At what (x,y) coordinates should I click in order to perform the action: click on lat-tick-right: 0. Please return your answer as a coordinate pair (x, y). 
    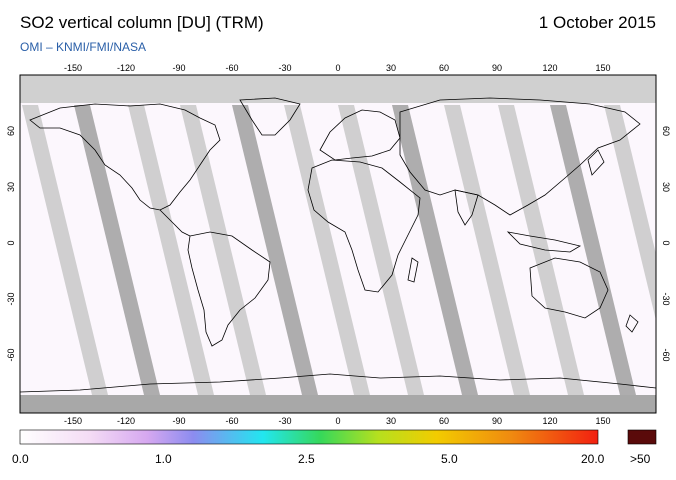
    Looking at the image, I should click on (666, 242).